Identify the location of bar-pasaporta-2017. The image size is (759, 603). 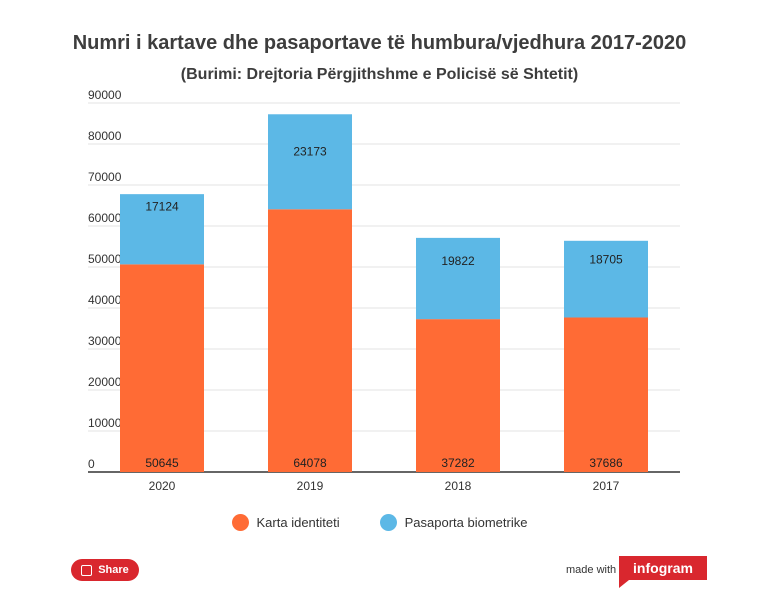
(606, 279).